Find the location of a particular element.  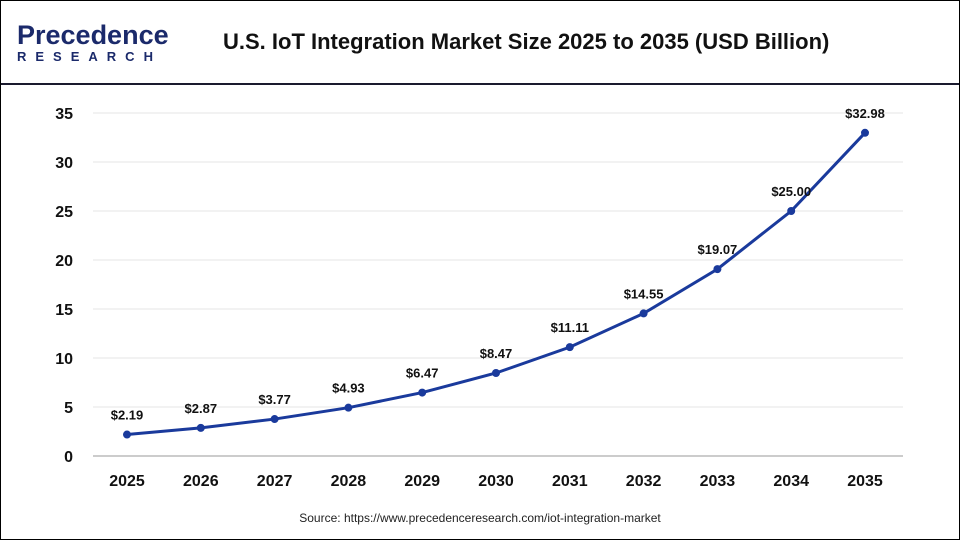

x-tick-label: 2030 is located at coordinates (496, 481).